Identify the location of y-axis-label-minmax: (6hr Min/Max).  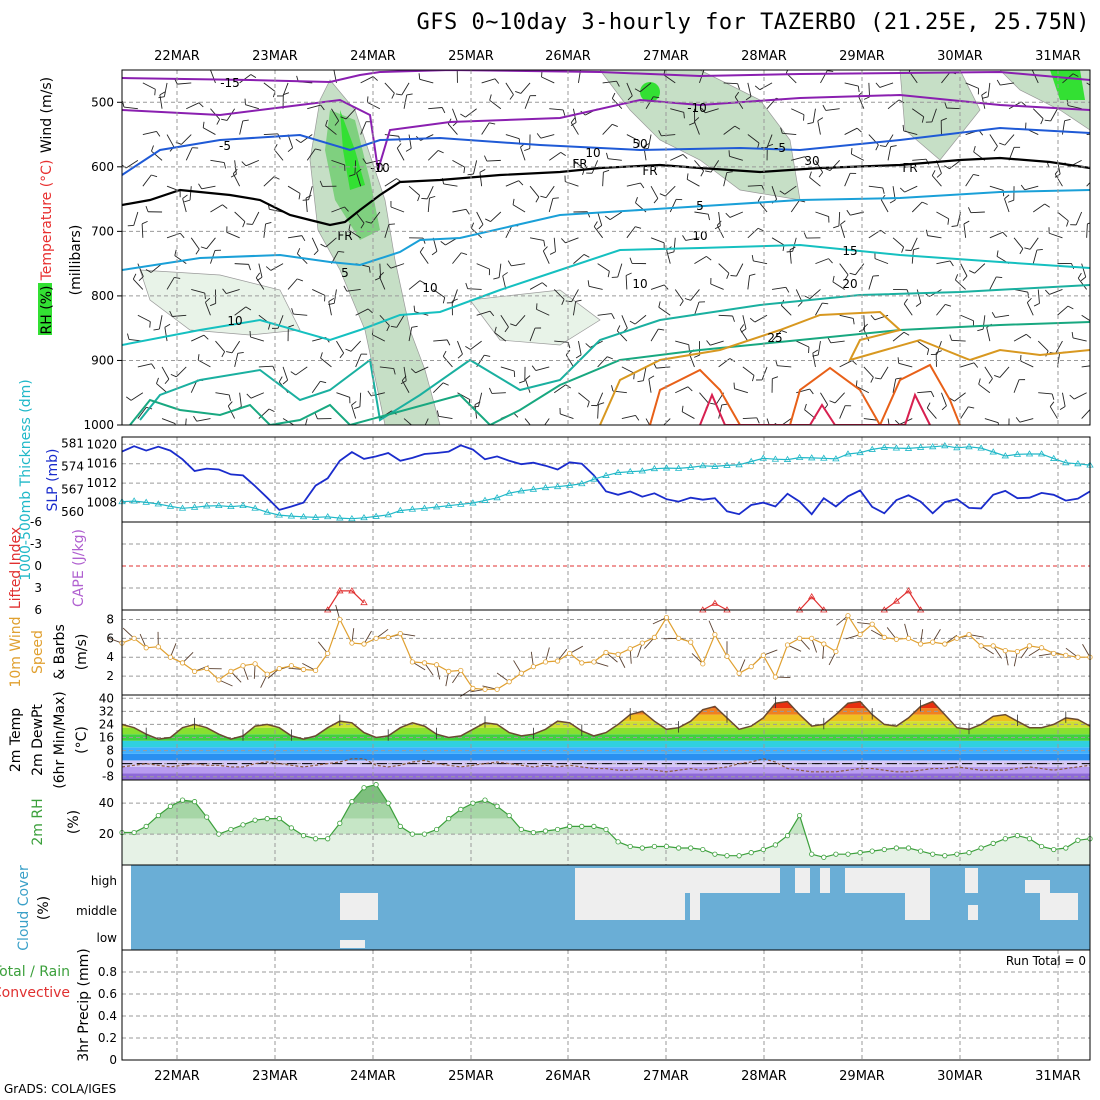
(60, 739).